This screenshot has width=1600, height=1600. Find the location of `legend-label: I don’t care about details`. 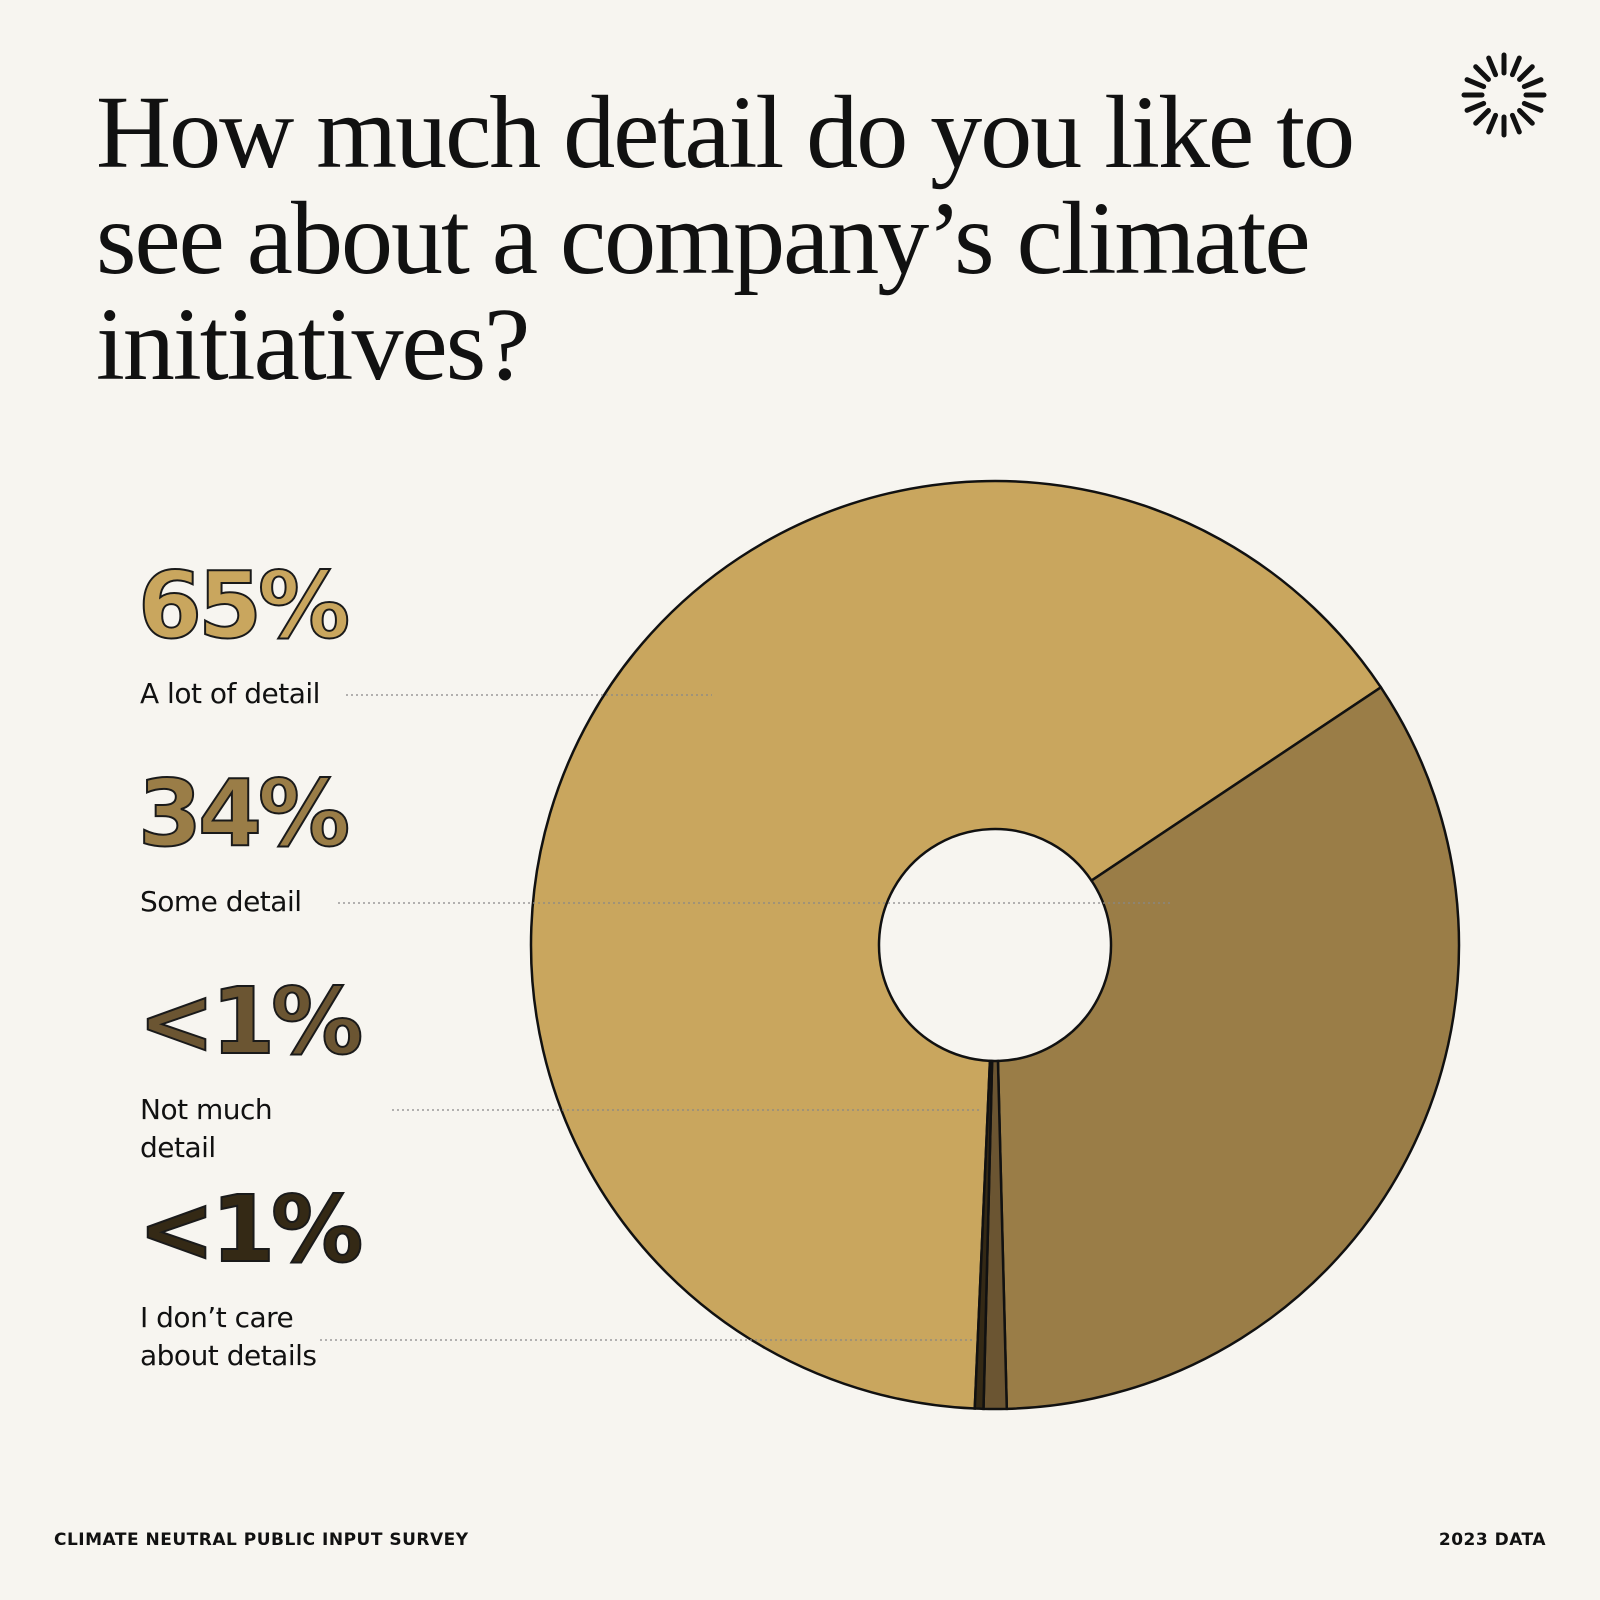

legend-label: I don’t care about details is located at coordinates (228, 1336).